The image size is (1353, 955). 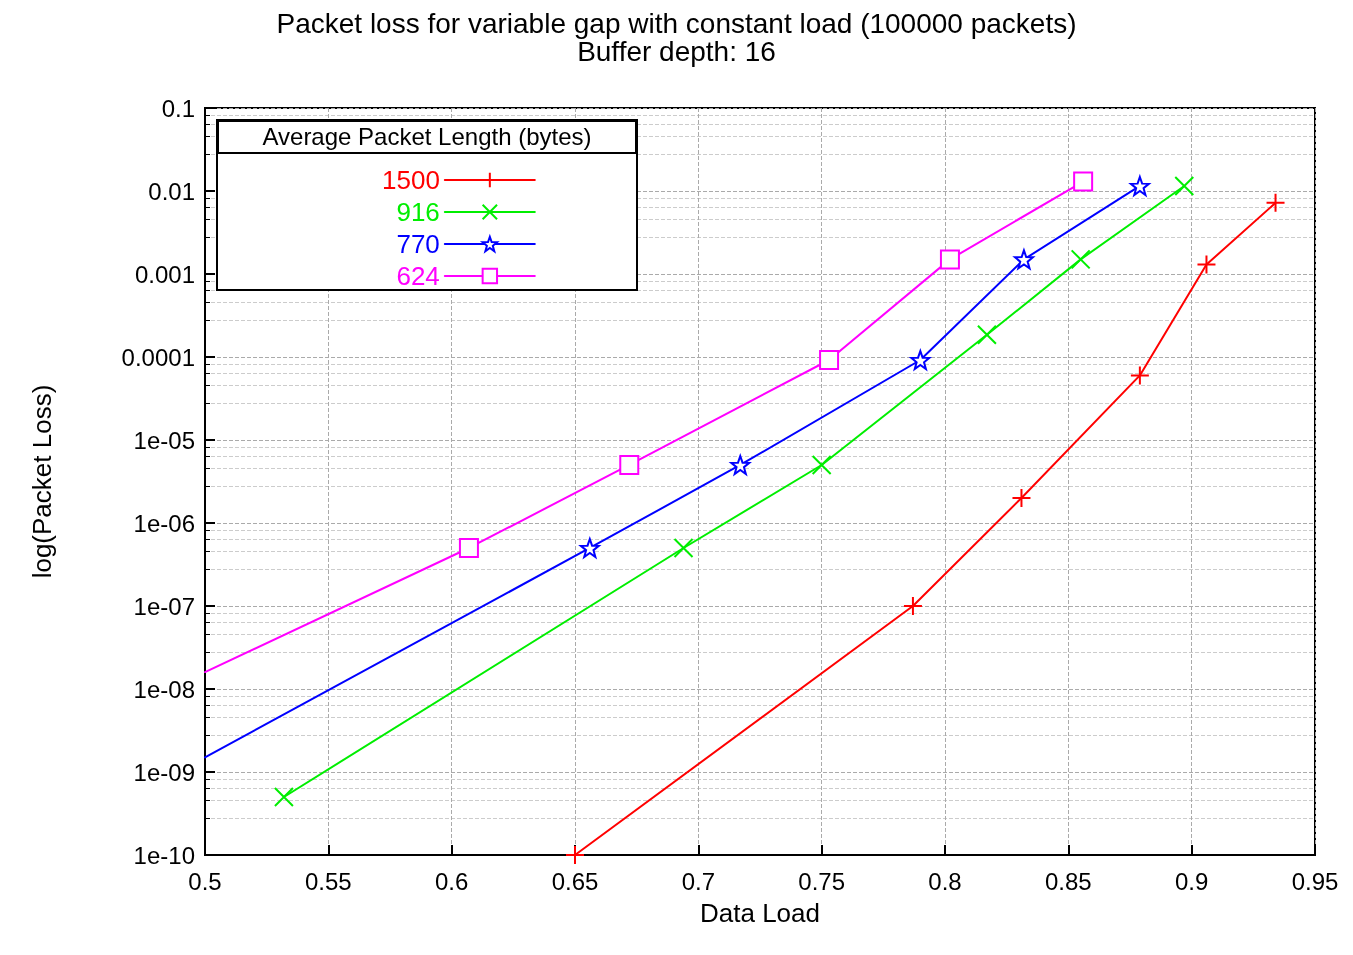 What do you see at coordinates (418, 212) in the screenshot?
I see `legend-label: 916` at bounding box center [418, 212].